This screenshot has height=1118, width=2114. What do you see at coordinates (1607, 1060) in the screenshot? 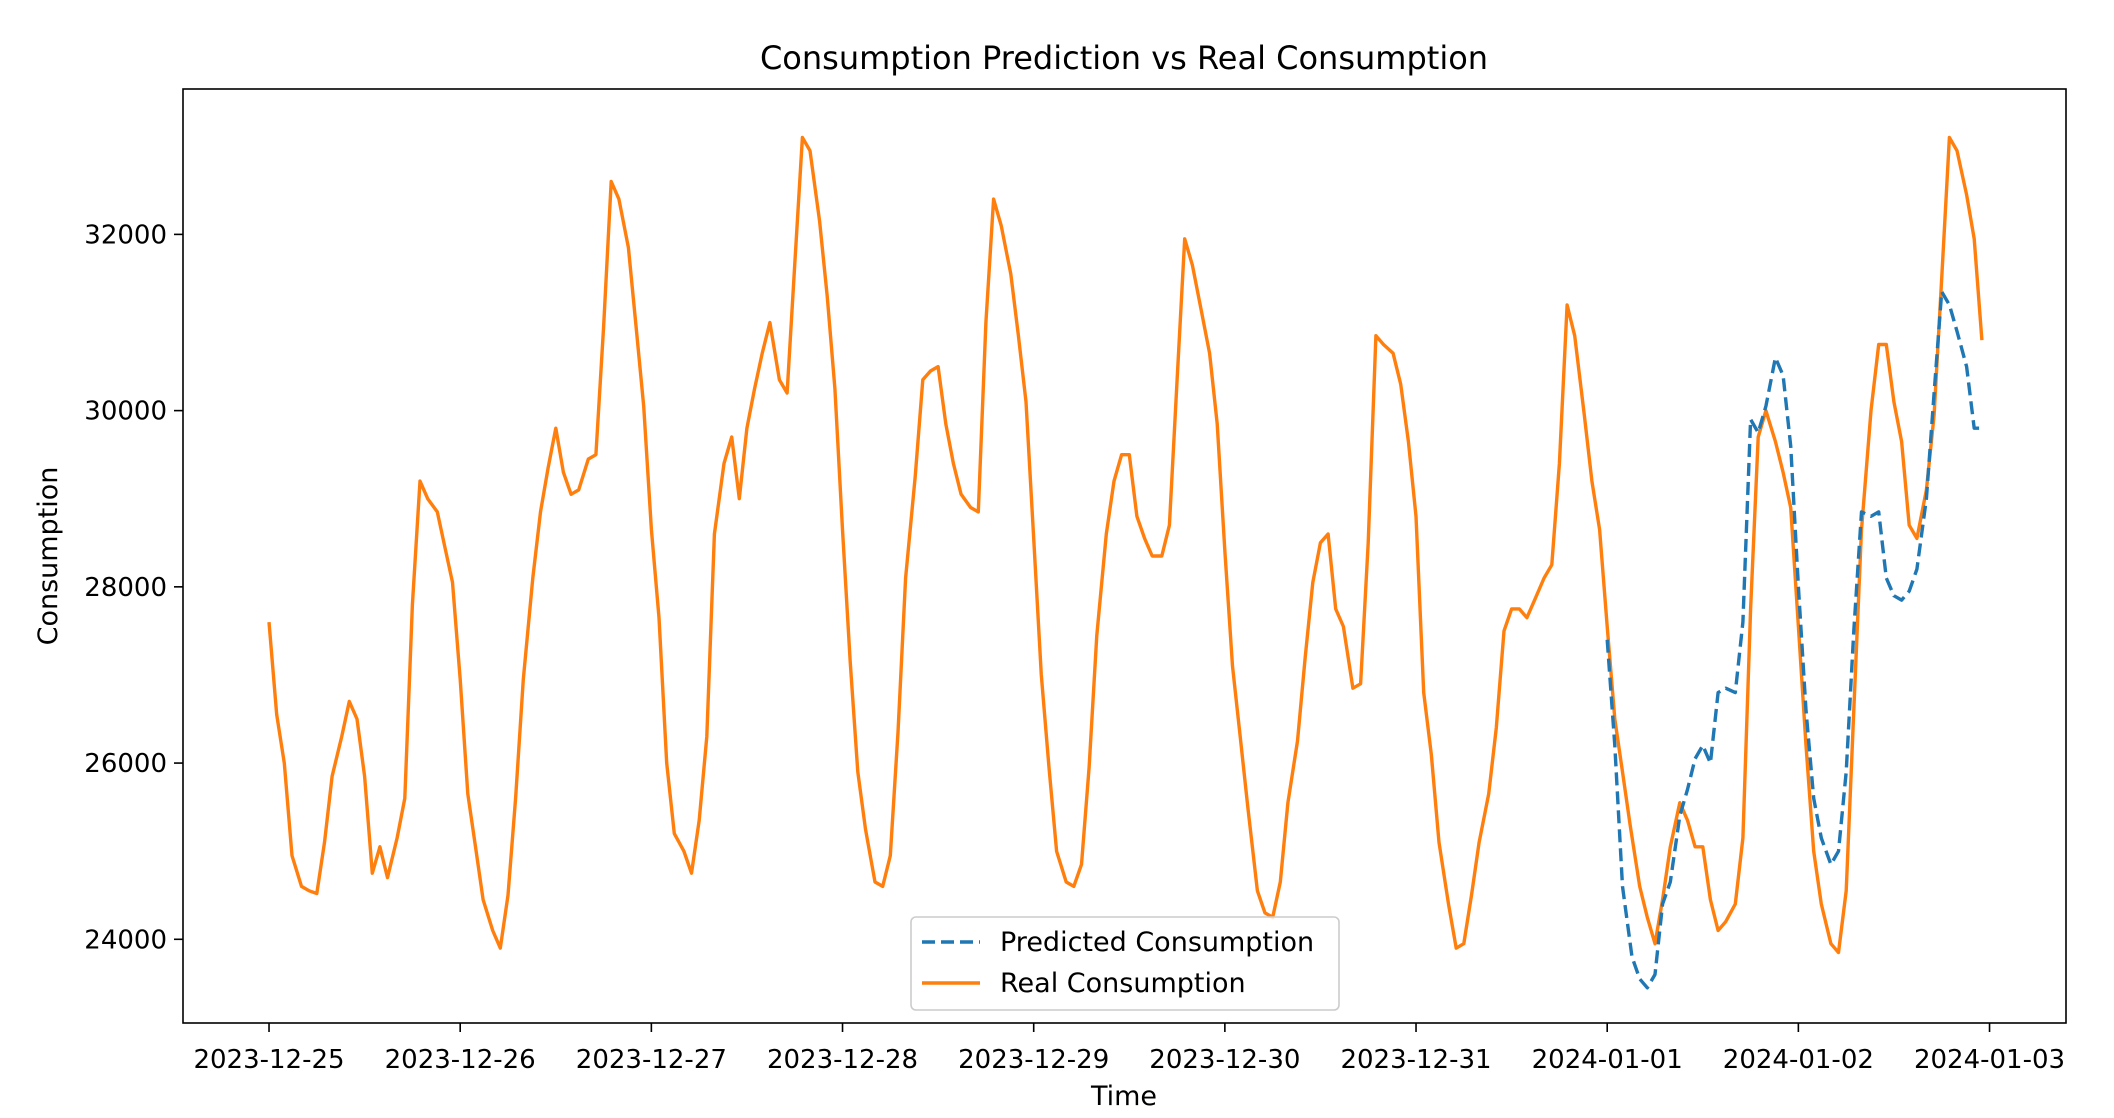
I see `x-tick-label: 2024-01-01` at bounding box center [1607, 1060].